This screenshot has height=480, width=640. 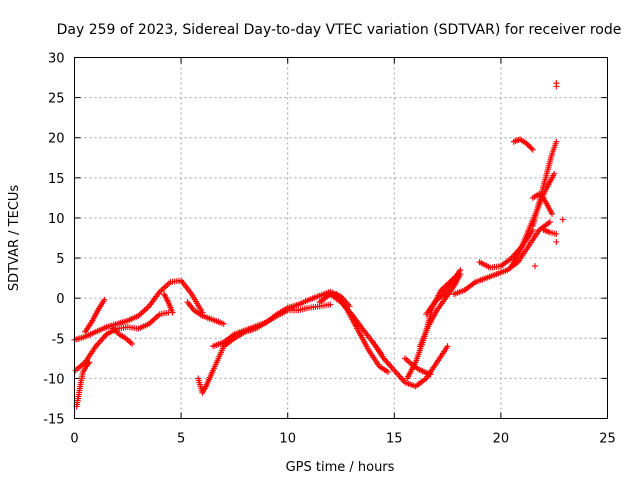 What do you see at coordinates (56, 139) in the screenshot?
I see `y-tick-label: 20` at bounding box center [56, 139].